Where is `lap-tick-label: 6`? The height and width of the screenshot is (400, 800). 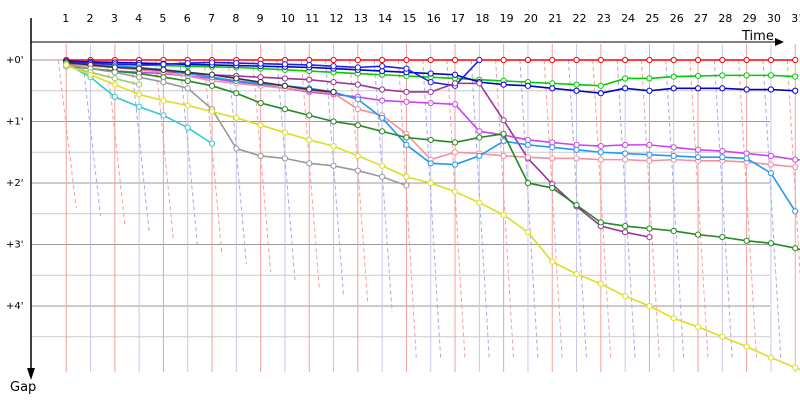
lap-tick-label: 6 is located at coordinates (187, 18).